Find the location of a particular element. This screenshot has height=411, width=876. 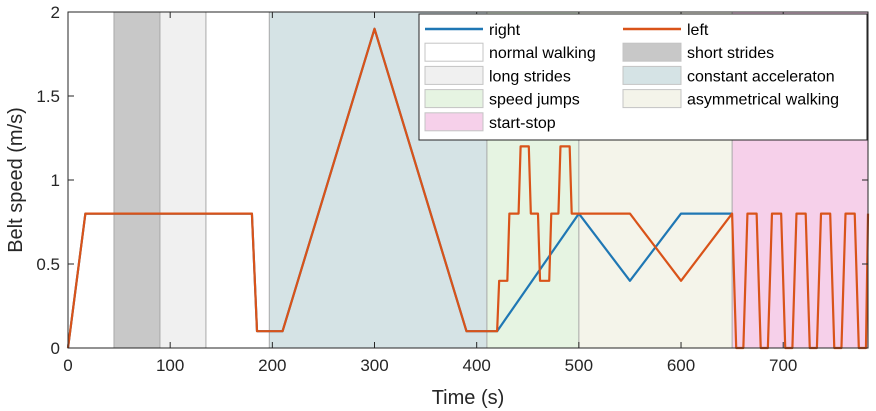

y-tick-label: 0.5 is located at coordinates (48, 264).